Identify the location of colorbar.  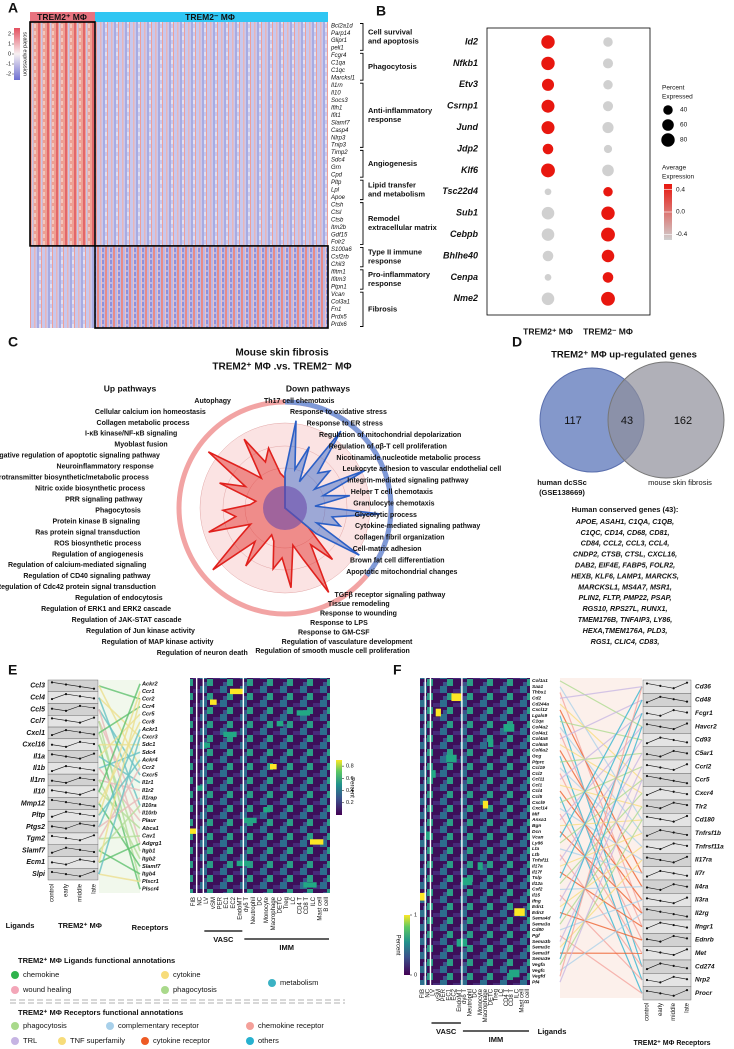
(407, 945).